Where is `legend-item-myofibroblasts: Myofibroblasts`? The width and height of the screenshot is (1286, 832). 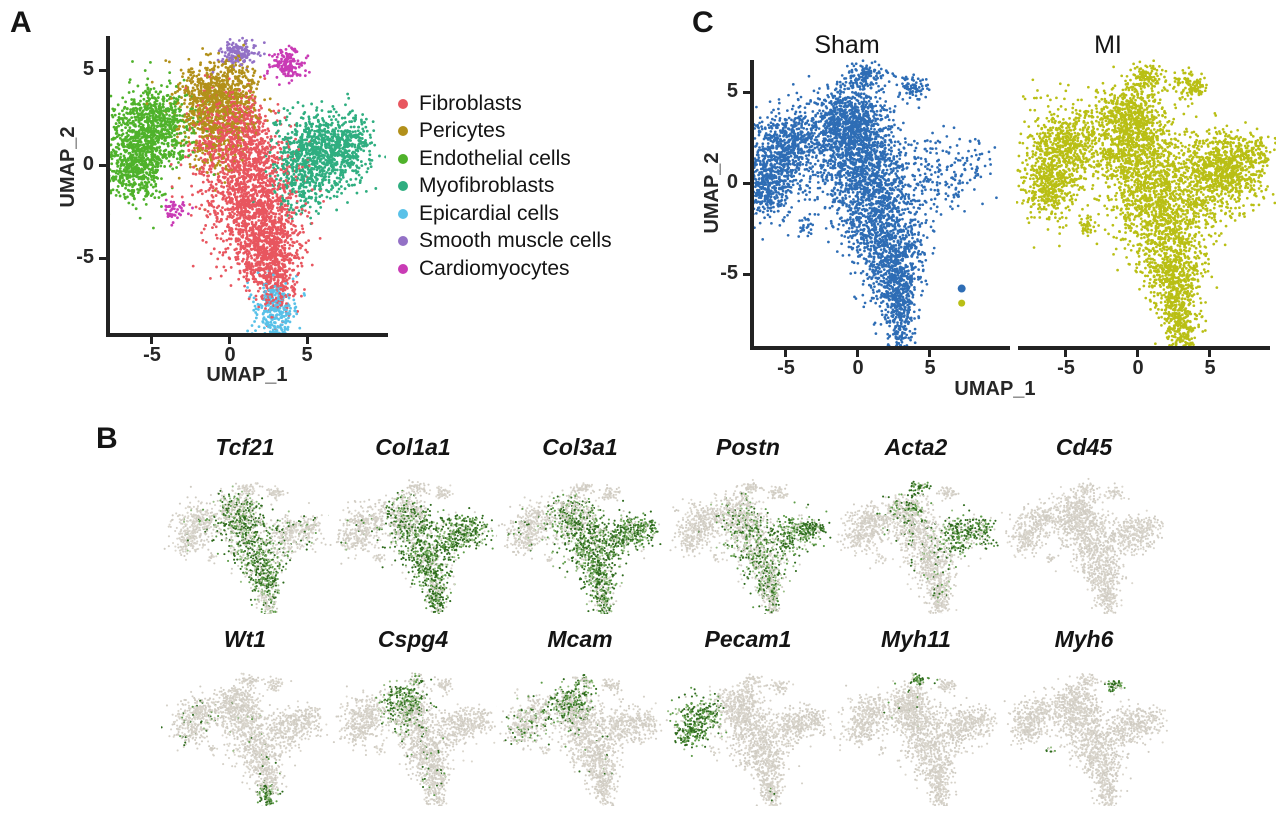
legend-item-myofibroblasts: Myofibroblasts is located at coordinates (505, 187).